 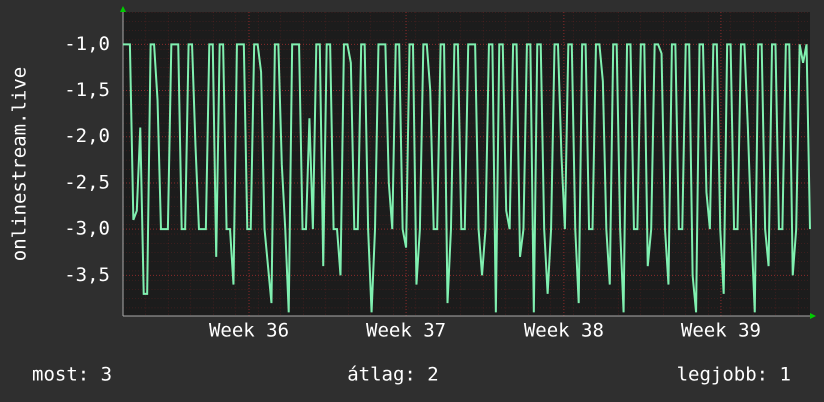 I want to click on y-tick-label: -1,0, so click(x=87, y=44).